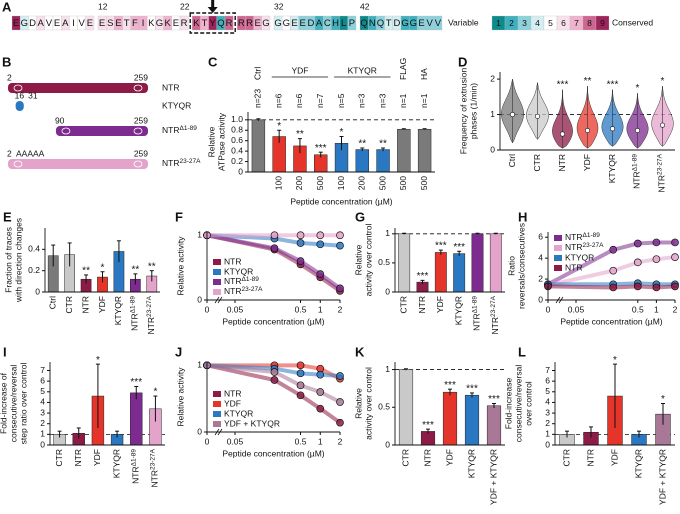 The image size is (680, 514). I want to click on residue: N, so click(372, 23).